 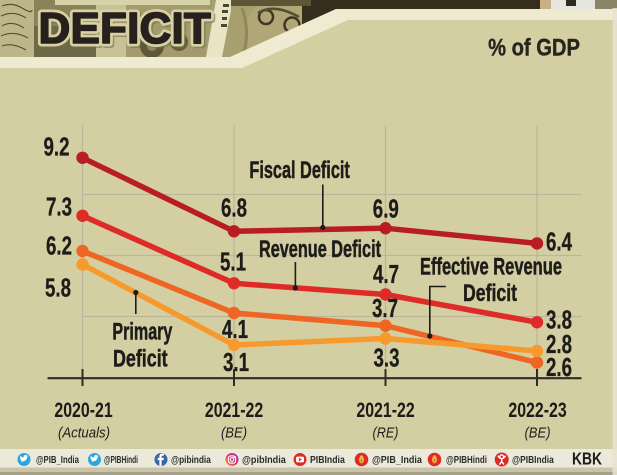 I want to click on svg-text: (RE), so click(x=385, y=431).